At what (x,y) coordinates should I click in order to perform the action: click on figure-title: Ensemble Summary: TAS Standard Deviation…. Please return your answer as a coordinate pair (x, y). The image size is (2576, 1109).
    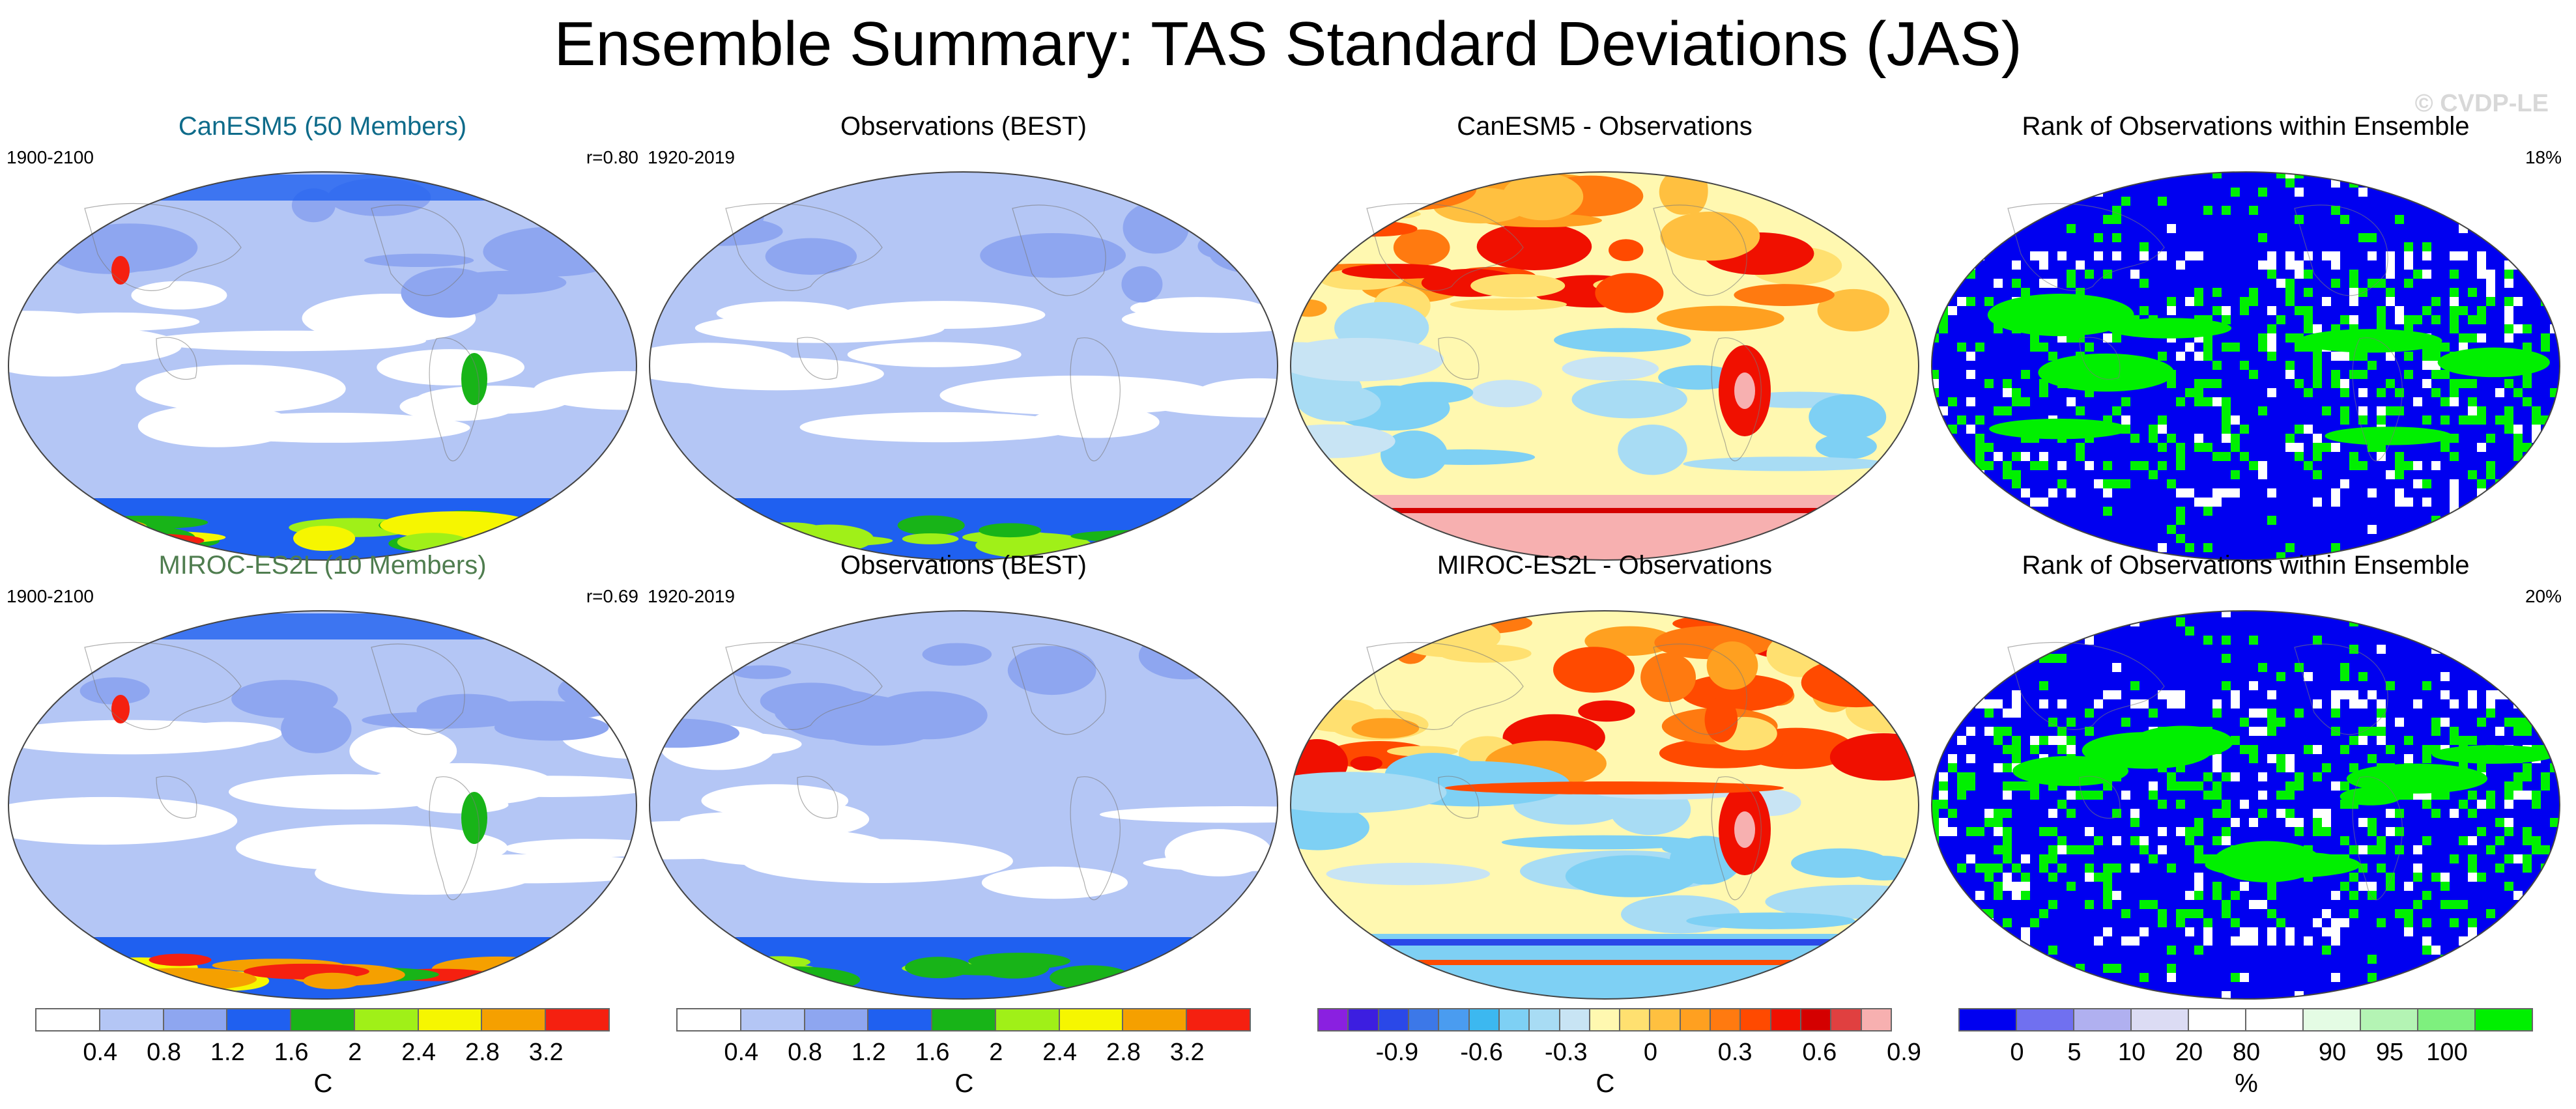
    Looking at the image, I should click on (1288, 44).